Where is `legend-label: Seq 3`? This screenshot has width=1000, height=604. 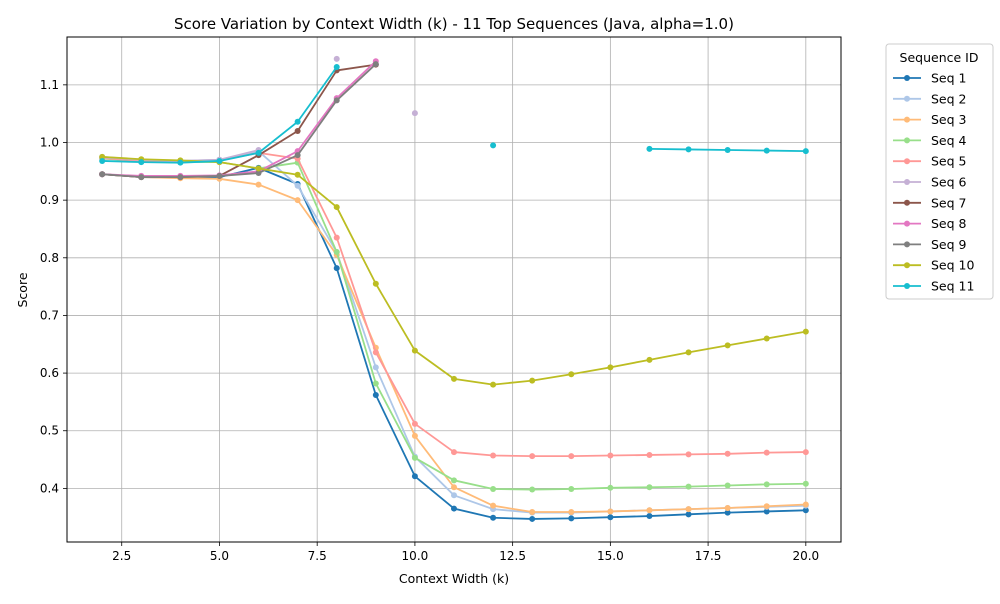 legend-label: Seq 3 is located at coordinates (949, 119).